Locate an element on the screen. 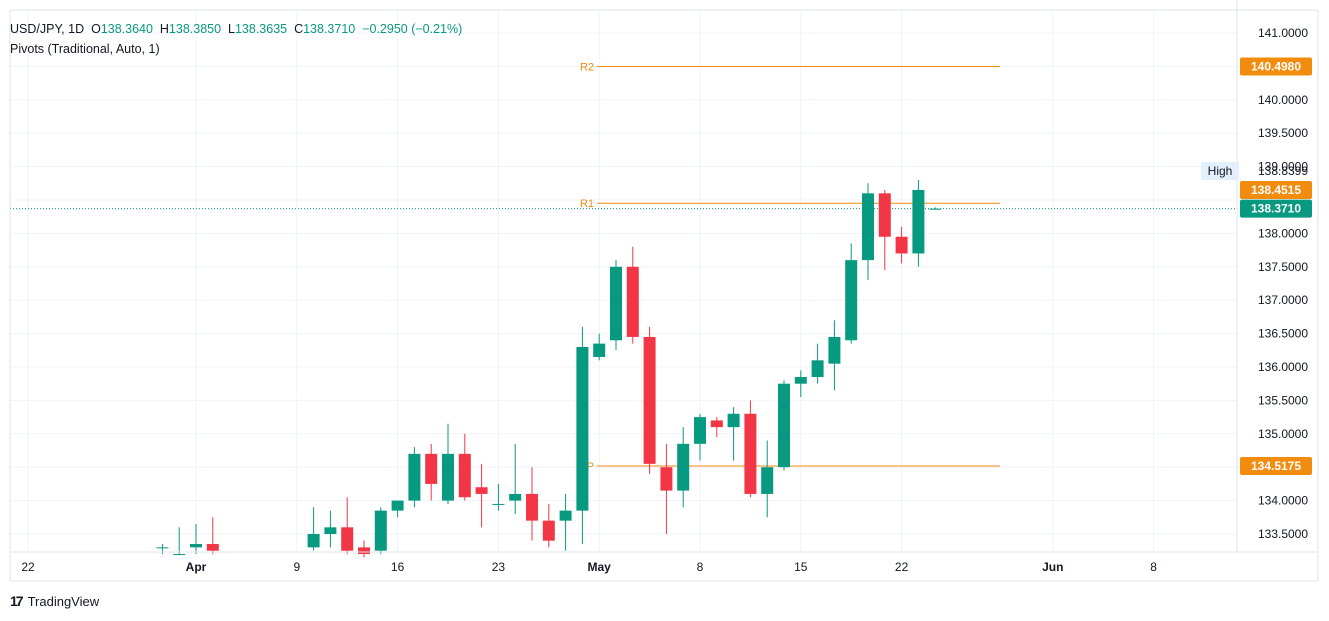  high-label-bg is located at coordinates (1220, 171).